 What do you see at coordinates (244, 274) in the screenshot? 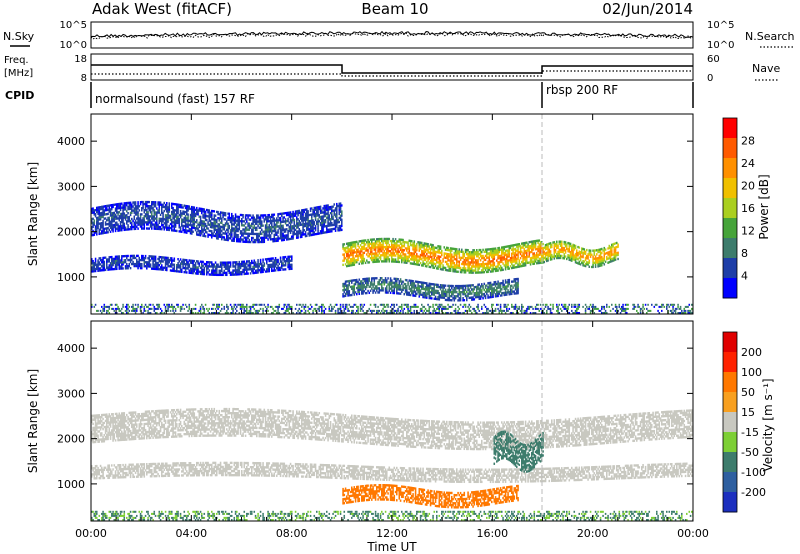
I see `power-cell-2012` at bounding box center [244, 274].